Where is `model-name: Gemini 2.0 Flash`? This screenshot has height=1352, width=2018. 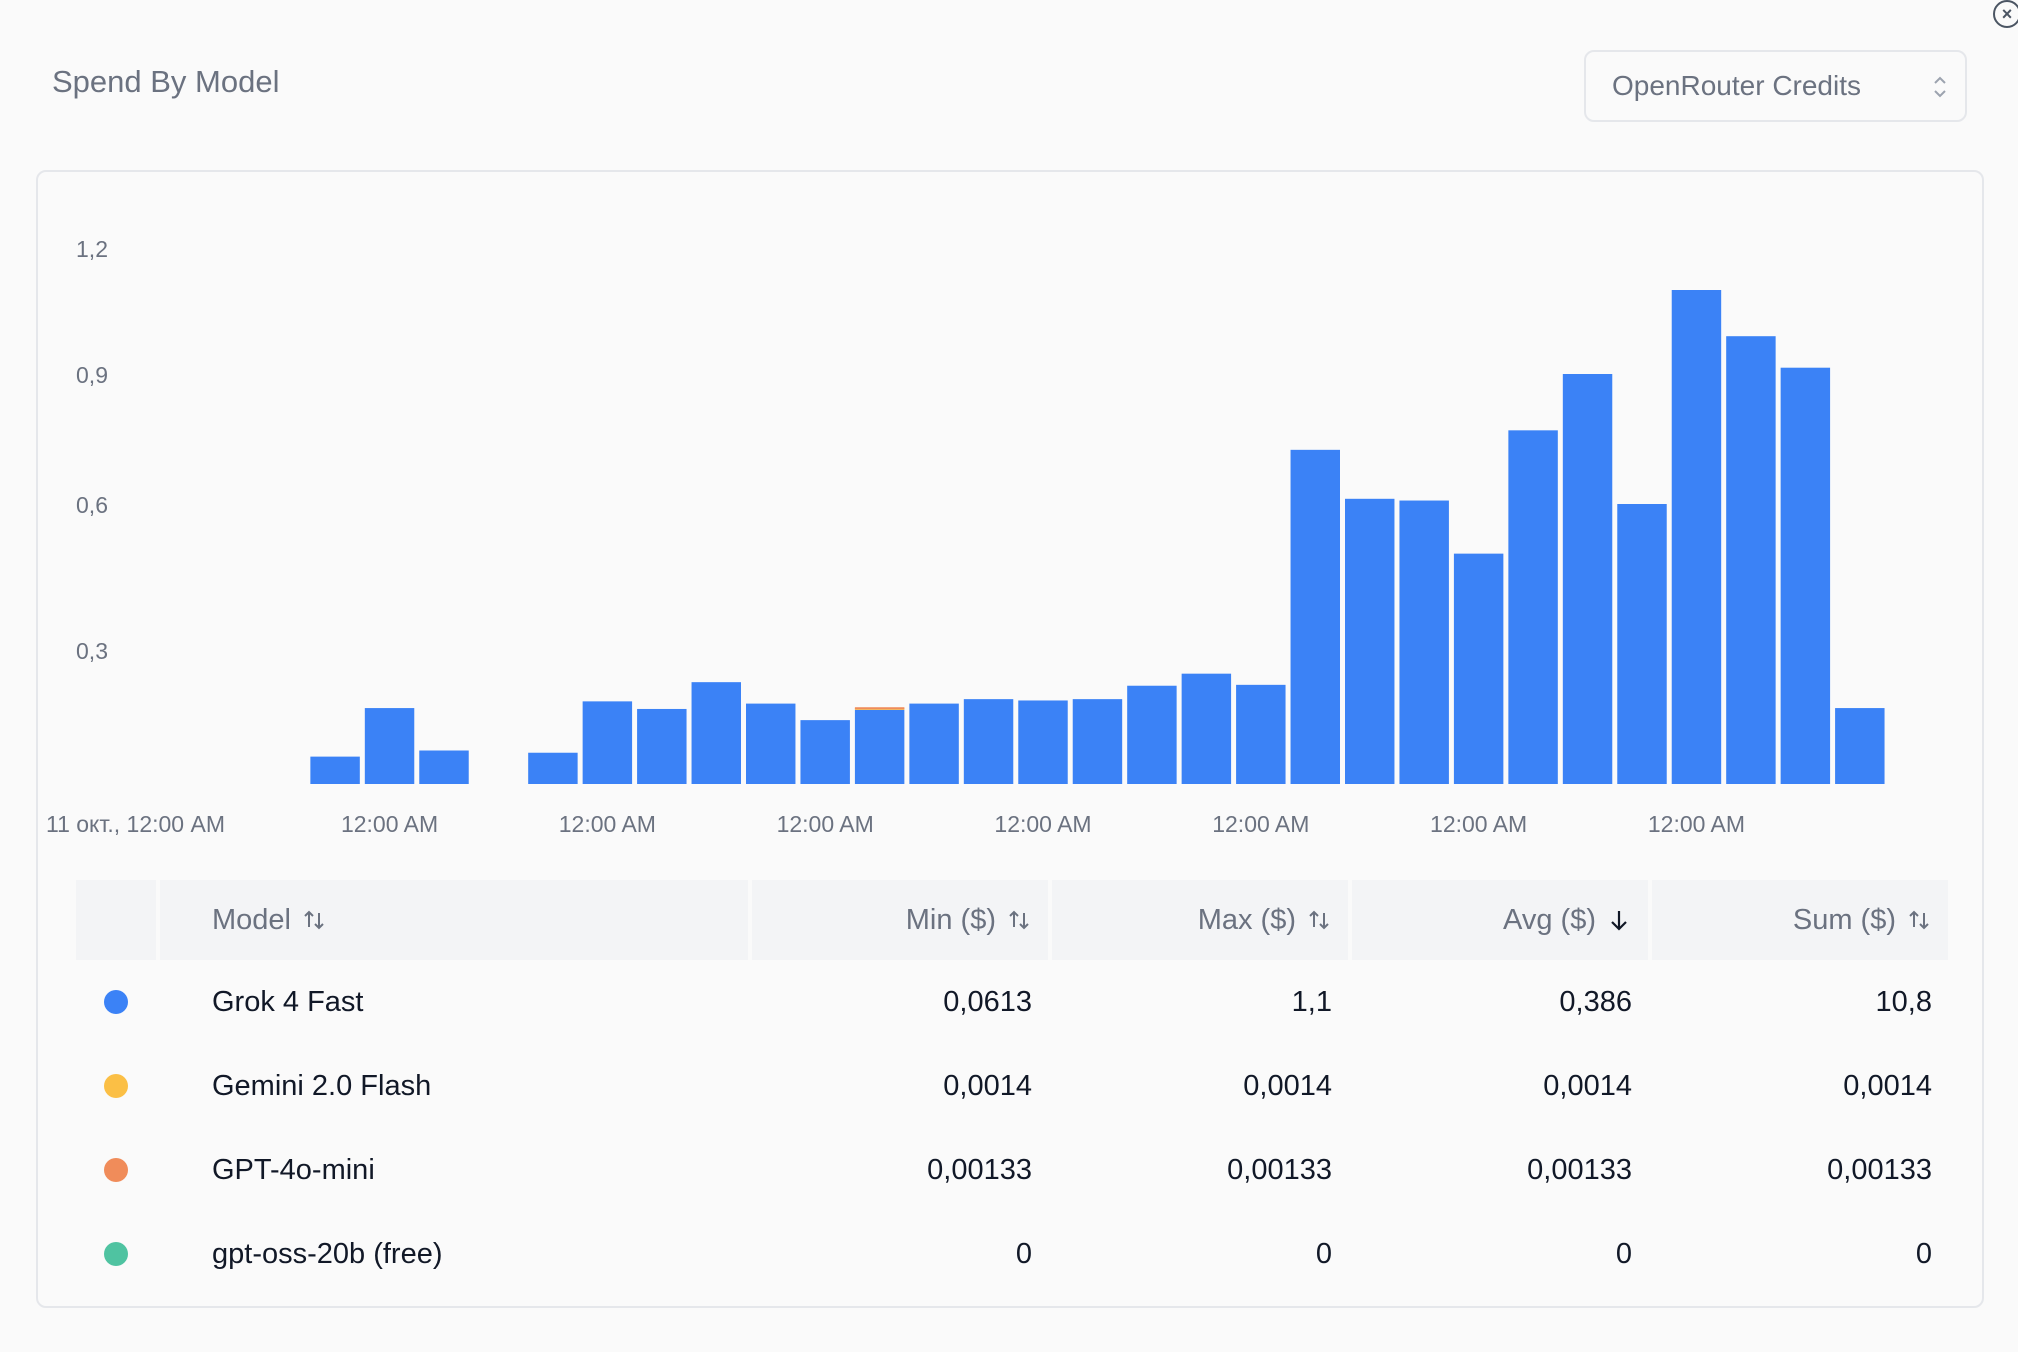 model-name: Gemini 2.0 Flash is located at coordinates (322, 1085).